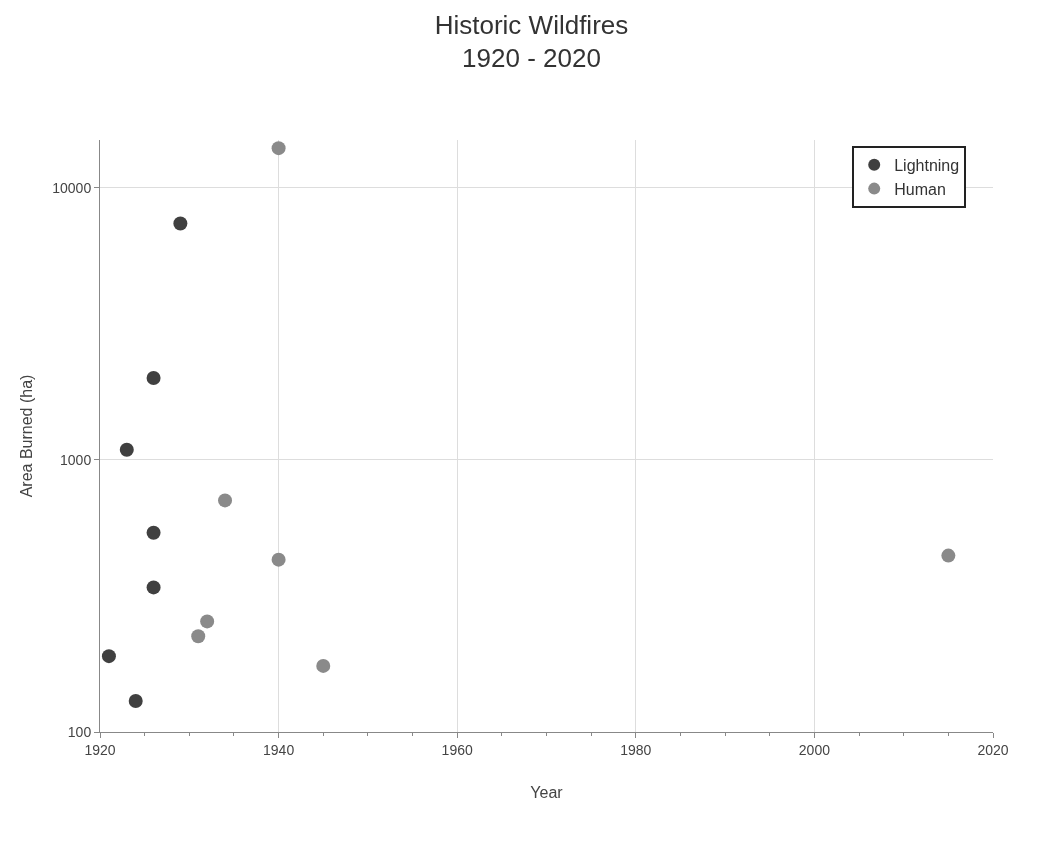  What do you see at coordinates (531, 24) in the screenshot?
I see `chart-title: Historic Wildfires` at bounding box center [531, 24].